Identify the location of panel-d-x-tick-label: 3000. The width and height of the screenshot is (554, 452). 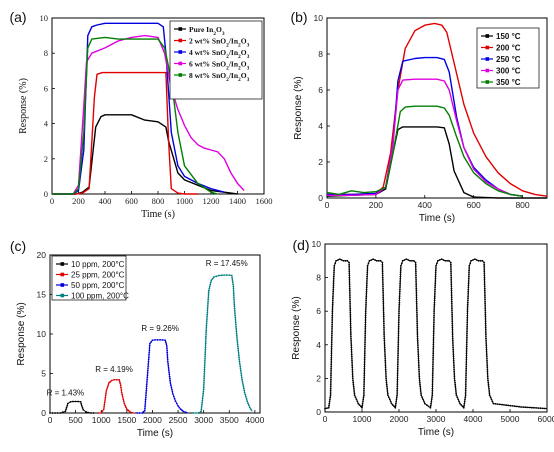
(436, 419).